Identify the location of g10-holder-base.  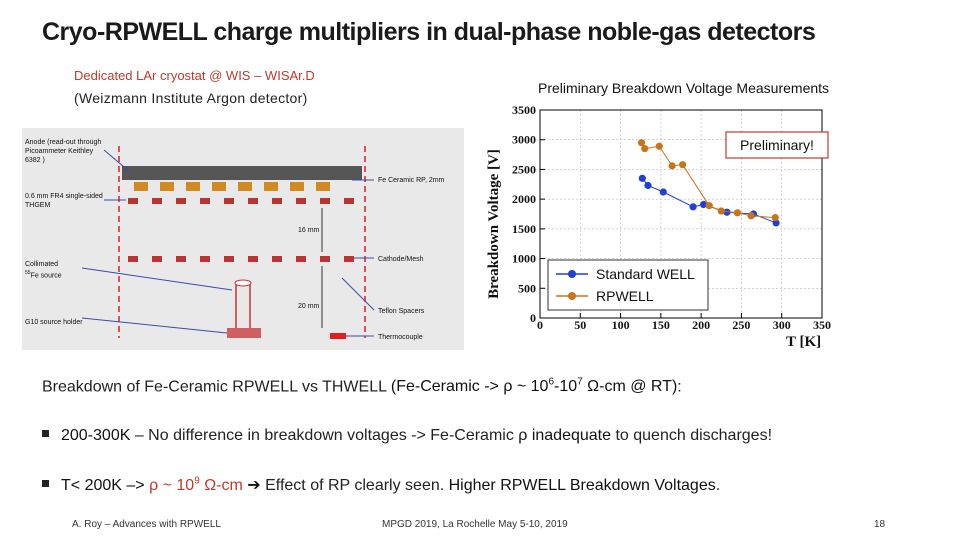
(244, 333).